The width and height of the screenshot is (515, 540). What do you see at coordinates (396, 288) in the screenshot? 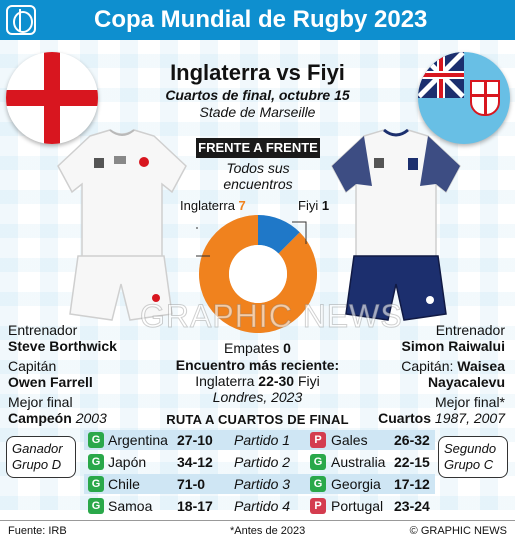
I see `fiji-shorts-icon` at bounding box center [396, 288].